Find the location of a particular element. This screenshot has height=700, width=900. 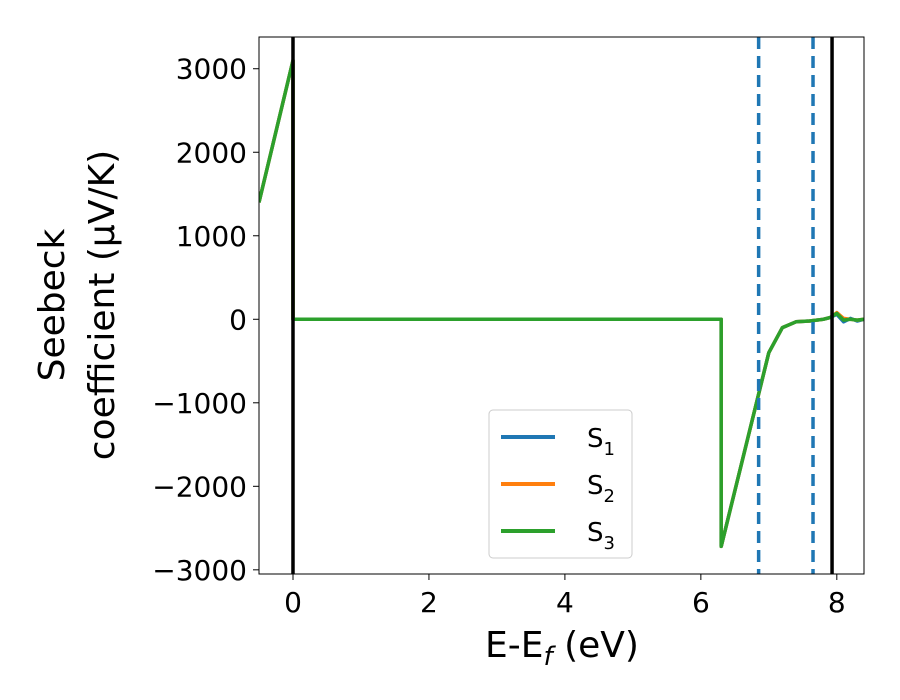

x-tick-label: 4 is located at coordinates (565, 602).